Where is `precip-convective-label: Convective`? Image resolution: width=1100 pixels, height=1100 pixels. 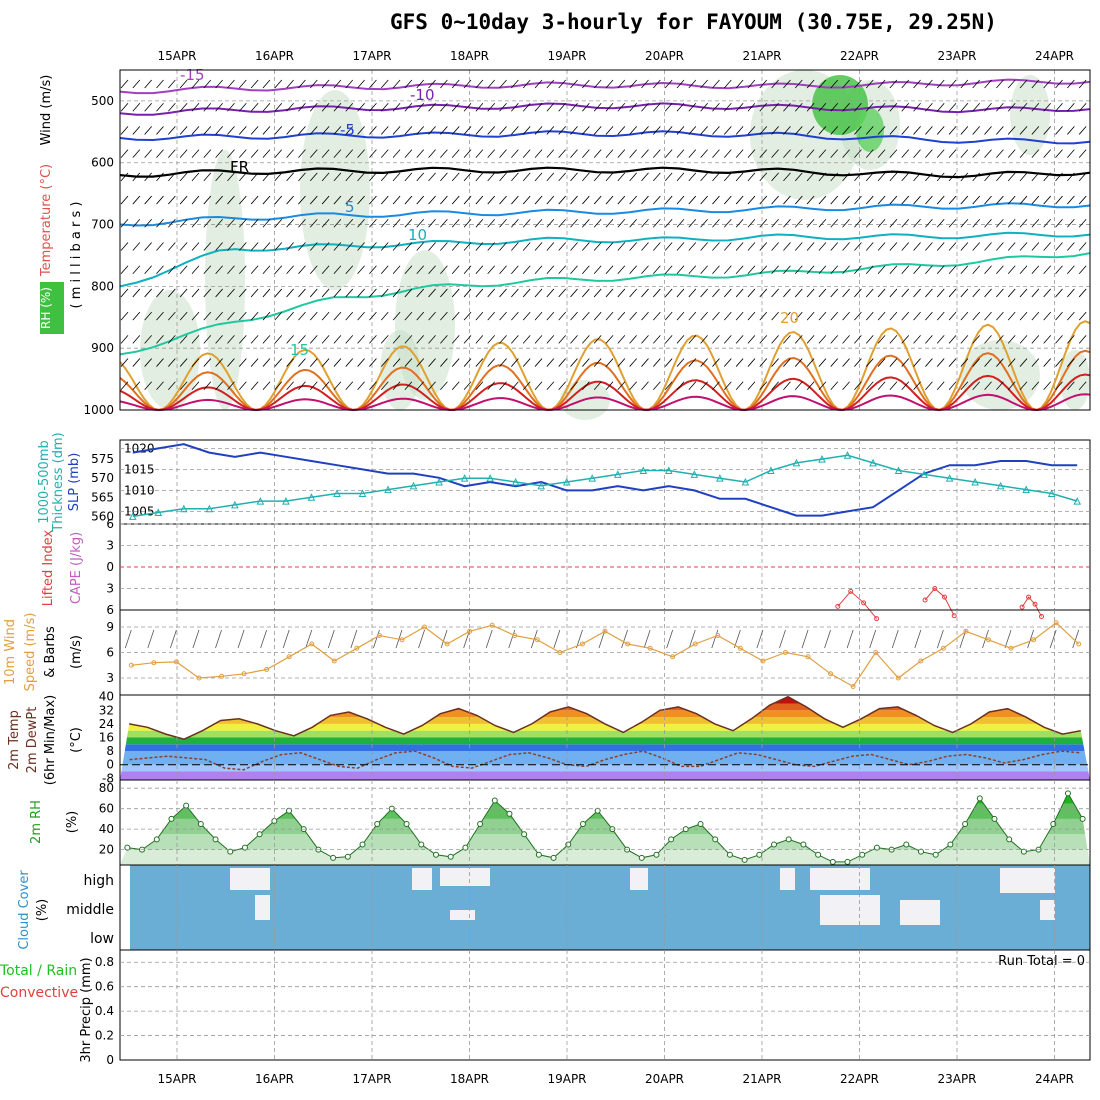
precip-convective-label: Convective is located at coordinates (39, 993).